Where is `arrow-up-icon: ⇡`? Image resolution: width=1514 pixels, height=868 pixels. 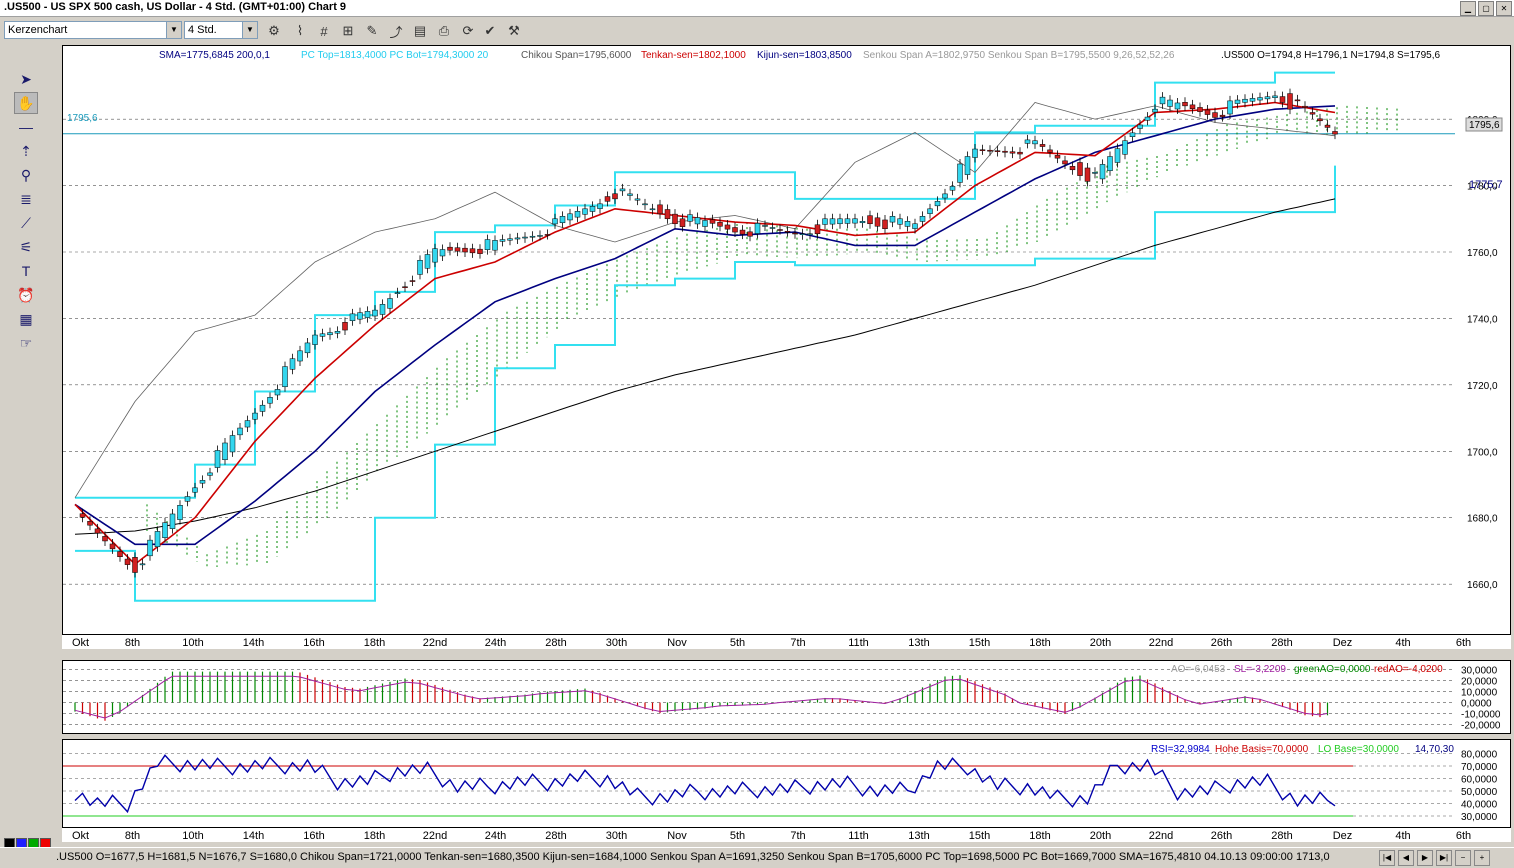
arrow-up-icon: ⇡ is located at coordinates (26, 150).